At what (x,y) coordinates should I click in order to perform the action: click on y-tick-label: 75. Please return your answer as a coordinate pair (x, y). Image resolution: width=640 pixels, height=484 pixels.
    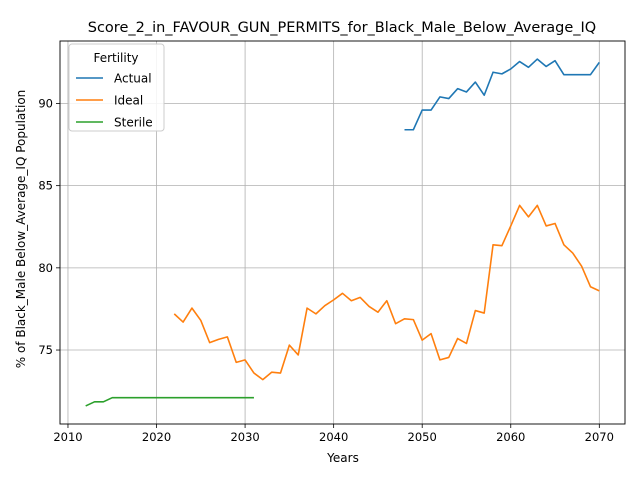
    Looking at the image, I should click on (45, 350).